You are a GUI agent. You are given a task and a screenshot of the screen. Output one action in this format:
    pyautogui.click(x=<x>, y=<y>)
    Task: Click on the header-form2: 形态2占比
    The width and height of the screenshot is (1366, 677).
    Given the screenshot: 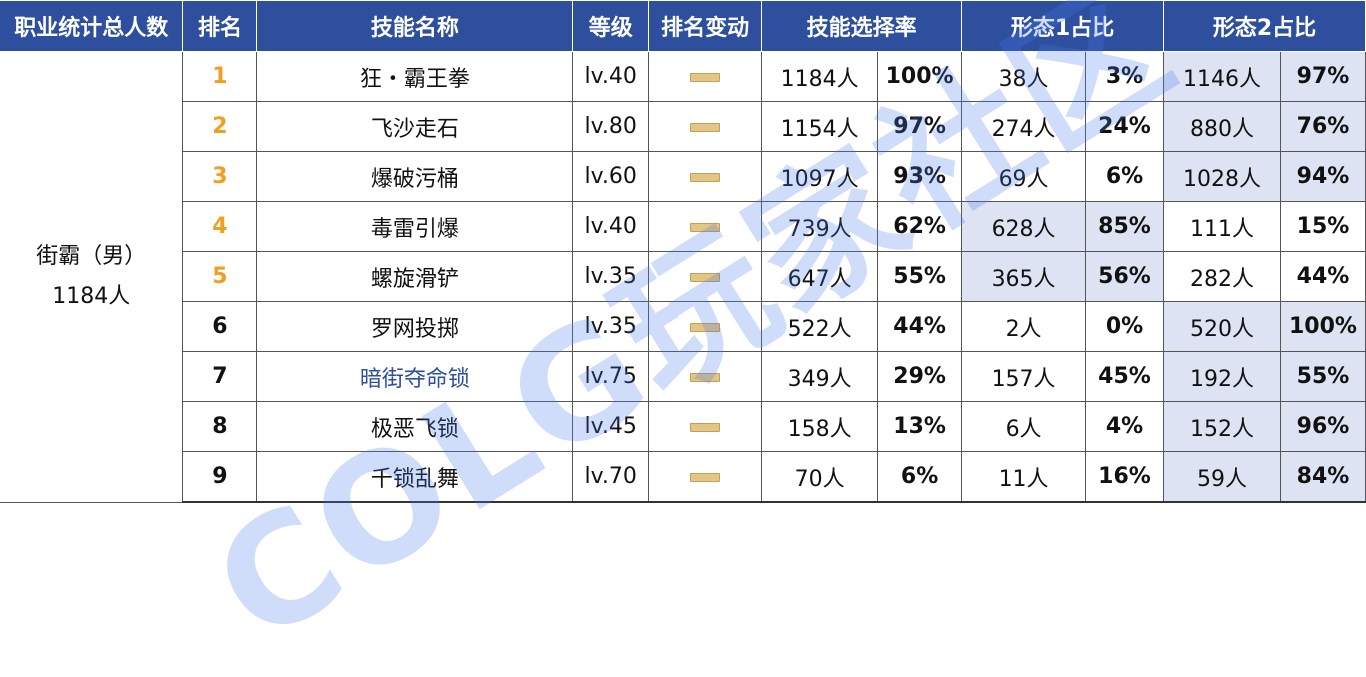 What is the action you would take?
    pyautogui.click(x=1264, y=26)
    